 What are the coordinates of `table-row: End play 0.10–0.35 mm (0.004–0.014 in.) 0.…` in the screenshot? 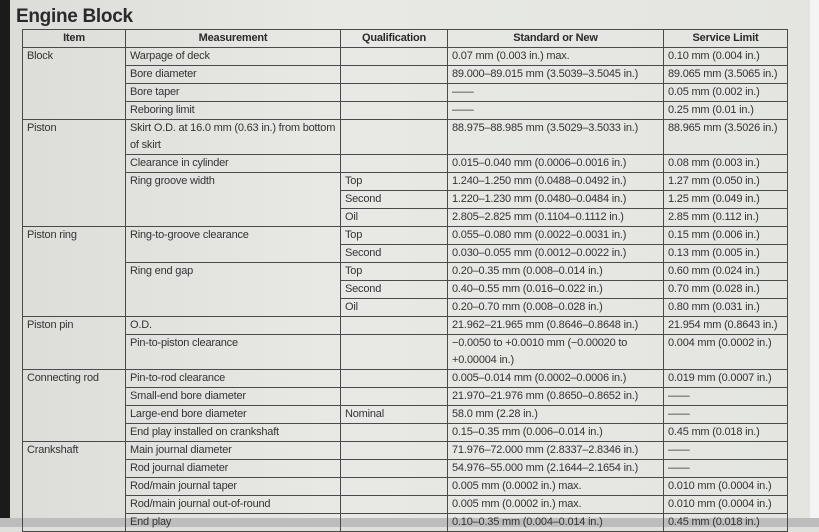 It's located at (405, 522).